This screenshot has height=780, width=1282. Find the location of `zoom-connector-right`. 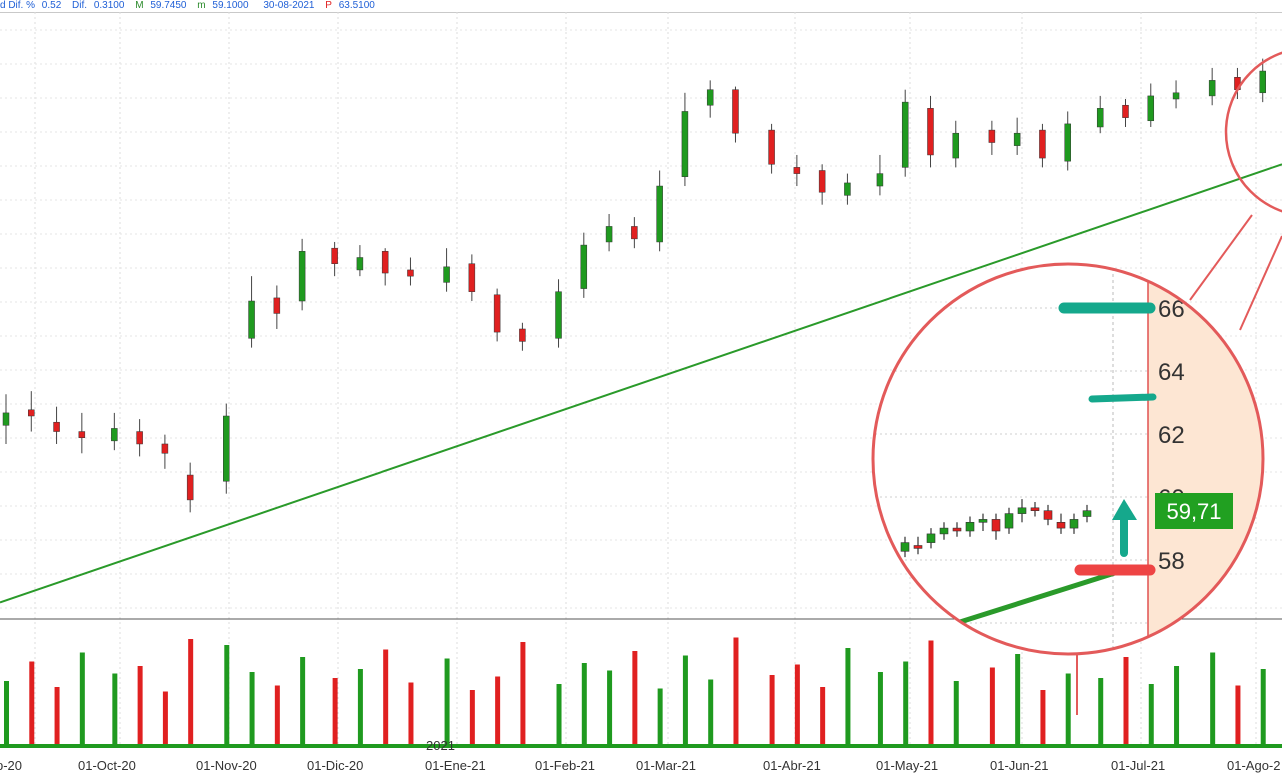

zoom-connector-right is located at coordinates (1260, 283).